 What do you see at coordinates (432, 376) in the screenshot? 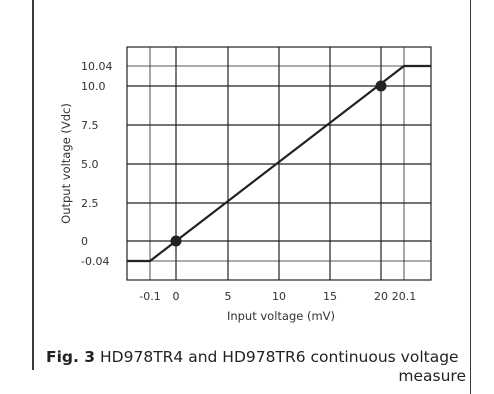
I see `caption-text-line2: measure` at bounding box center [432, 376].